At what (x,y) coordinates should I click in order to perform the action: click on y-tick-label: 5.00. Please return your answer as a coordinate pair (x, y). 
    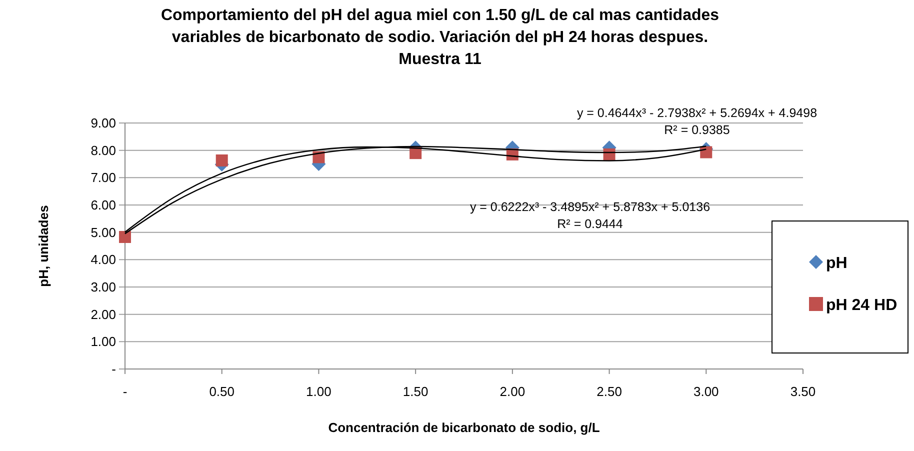
    Looking at the image, I should click on (103, 232).